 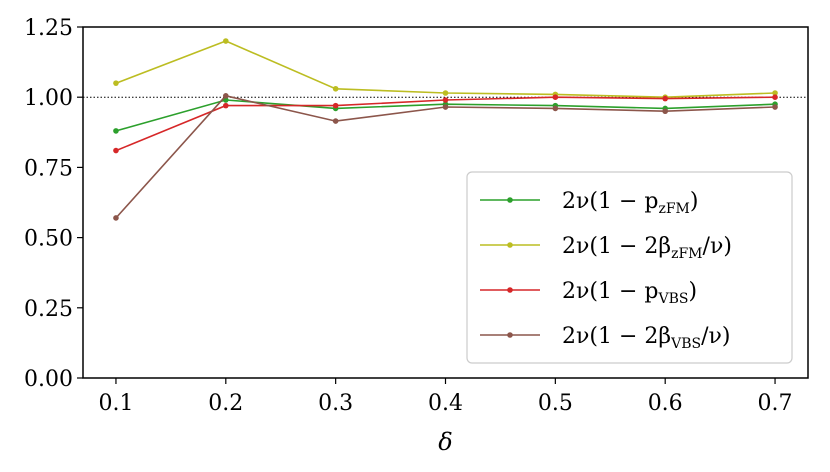 I want to click on legend-entry: 2ν(1 − pzFM), so click(x=589, y=203).